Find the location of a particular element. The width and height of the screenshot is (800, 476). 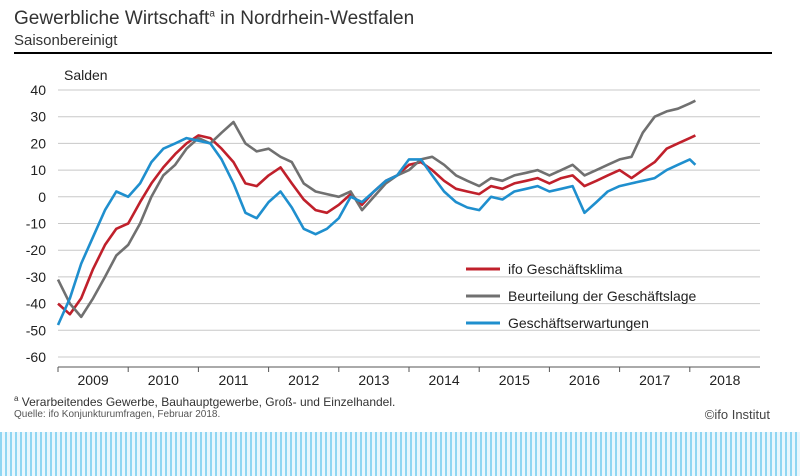

x-tick-label: 2009 is located at coordinates (93, 380).